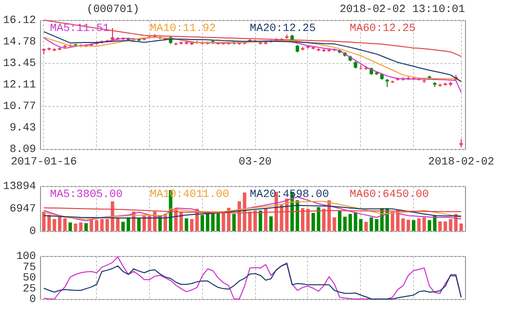 The width and height of the screenshot is (505, 330). Describe the element at coordinates (389, 195) in the screenshot. I see `series-label: MA60:6450.00` at that location.